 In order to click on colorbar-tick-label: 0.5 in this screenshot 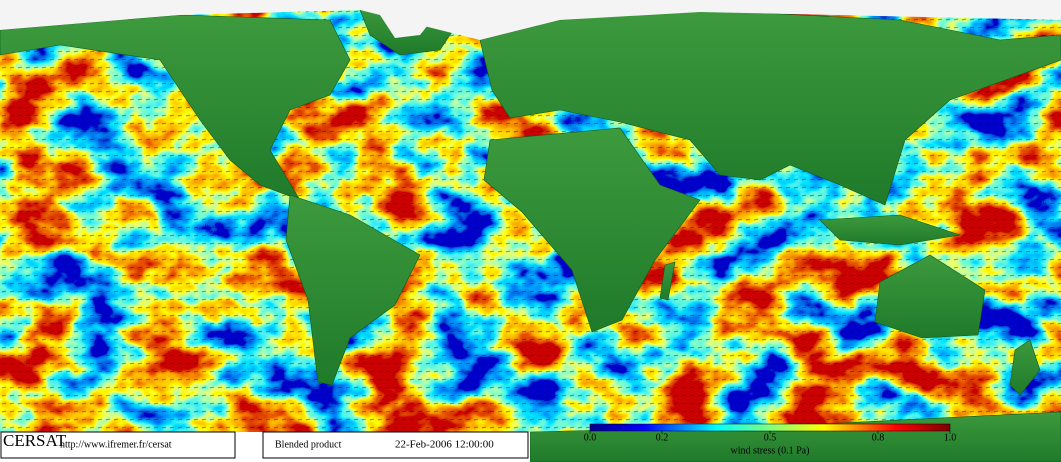, I will do `click(770, 437)`.